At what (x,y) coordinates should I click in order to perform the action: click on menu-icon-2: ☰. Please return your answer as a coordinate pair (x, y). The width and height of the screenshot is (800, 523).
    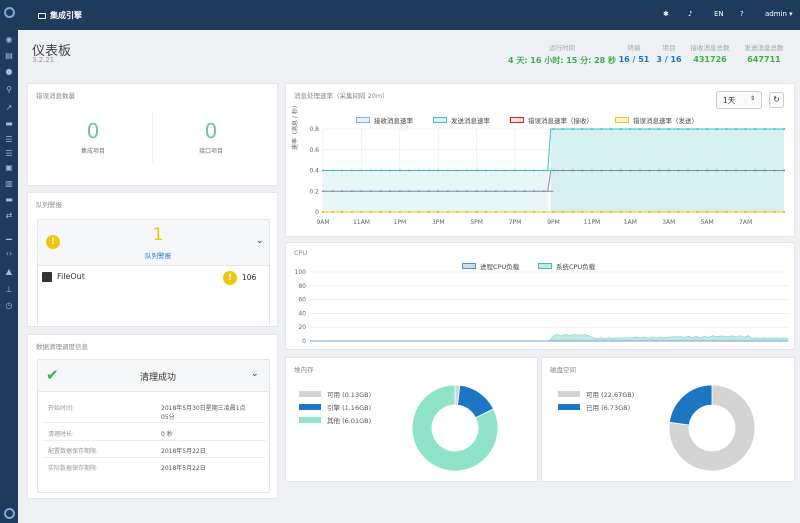
    Looking at the image, I should click on (9, 153).